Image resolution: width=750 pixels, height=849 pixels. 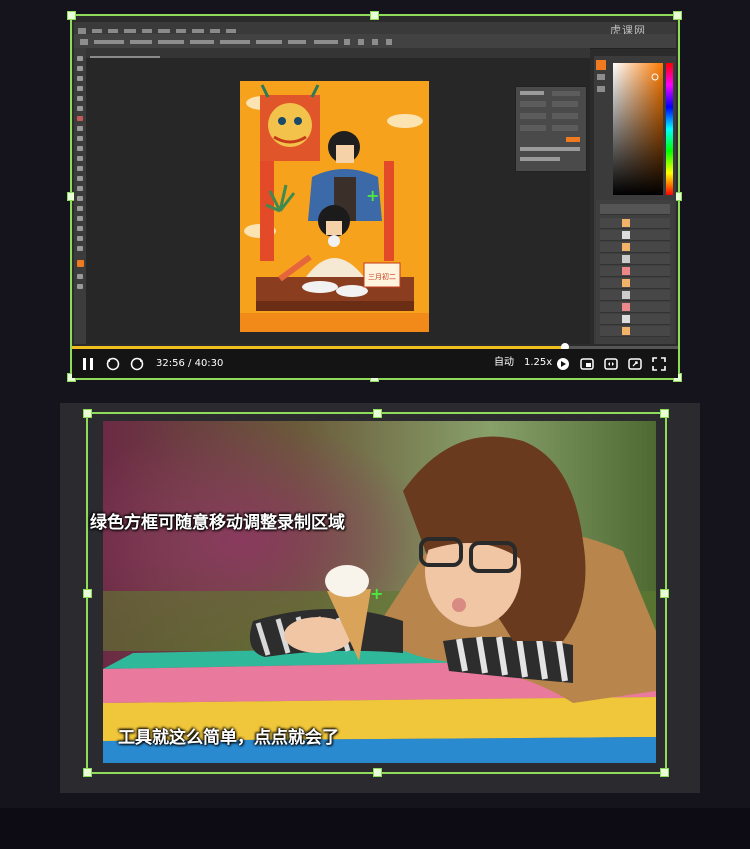 What do you see at coordinates (80, 218) in the screenshot?
I see `path-select-icon` at bounding box center [80, 218].